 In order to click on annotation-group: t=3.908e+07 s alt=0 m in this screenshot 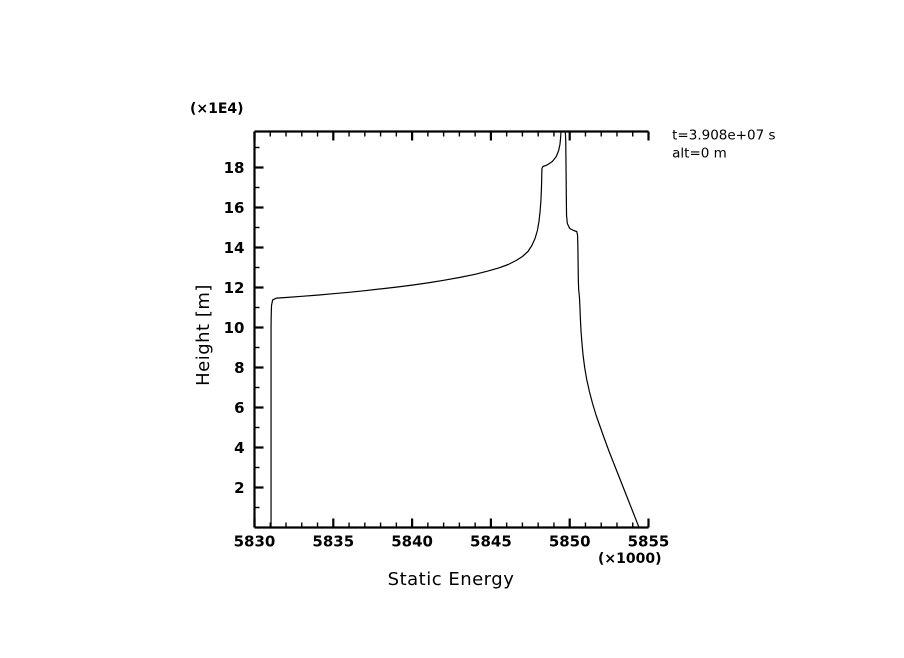, I will do `click(723, 145)`.